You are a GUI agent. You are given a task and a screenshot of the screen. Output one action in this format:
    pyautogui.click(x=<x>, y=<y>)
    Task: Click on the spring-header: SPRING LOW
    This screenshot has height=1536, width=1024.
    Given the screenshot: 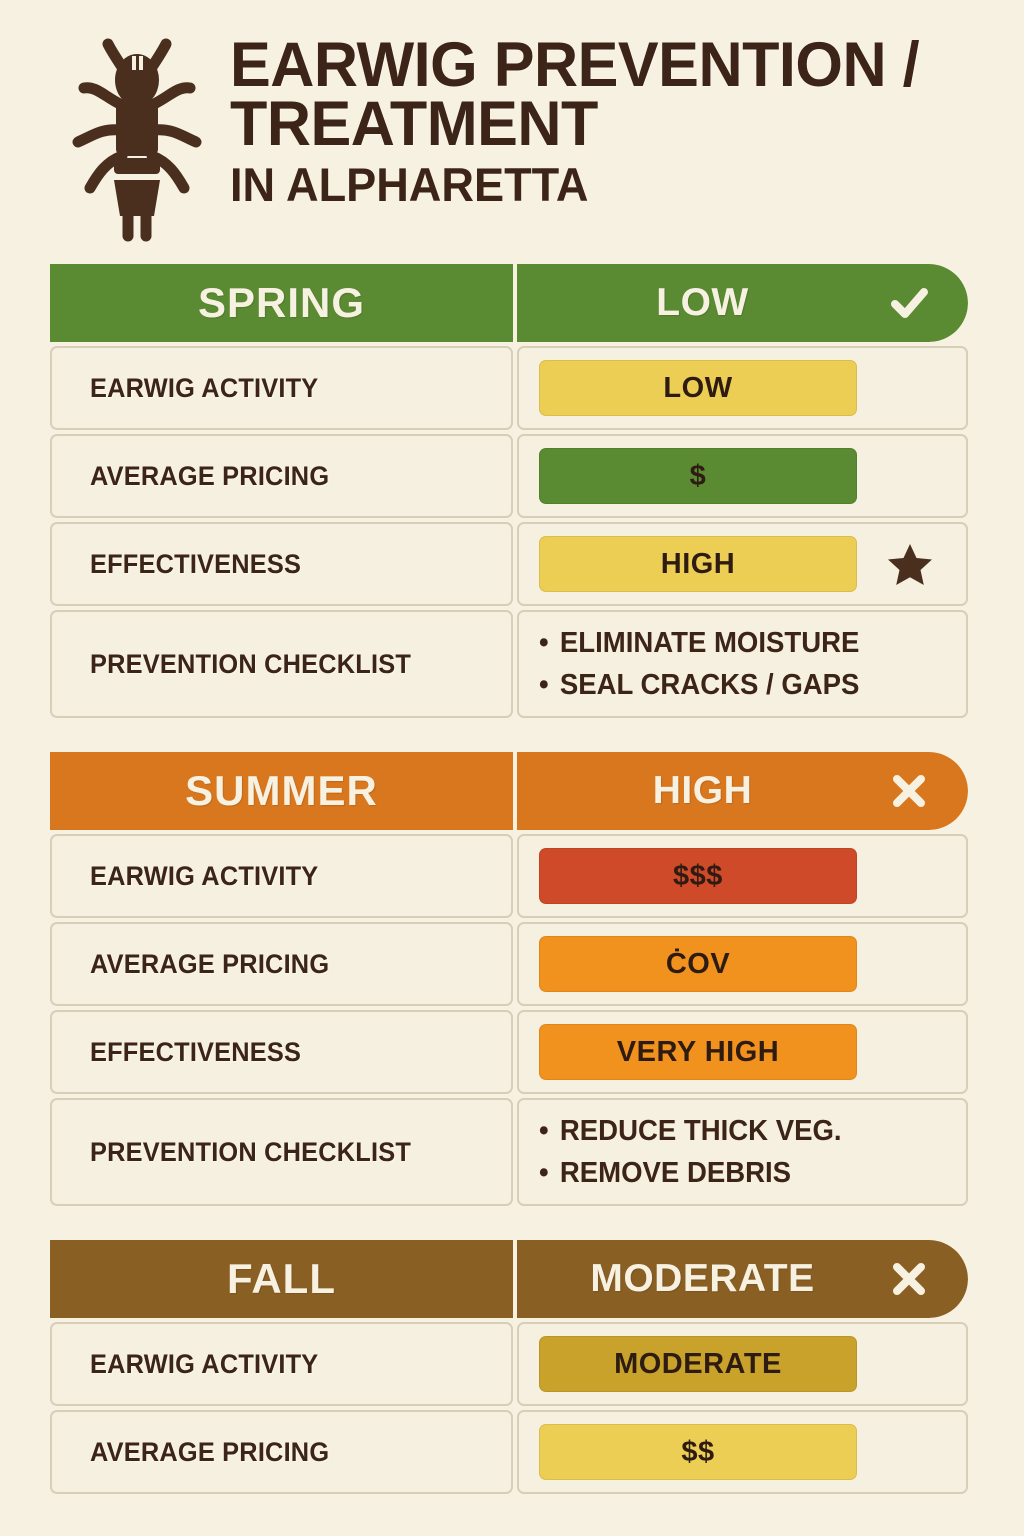 What is the action you would take?
    pyautogui.click(x=509, y=303)
    